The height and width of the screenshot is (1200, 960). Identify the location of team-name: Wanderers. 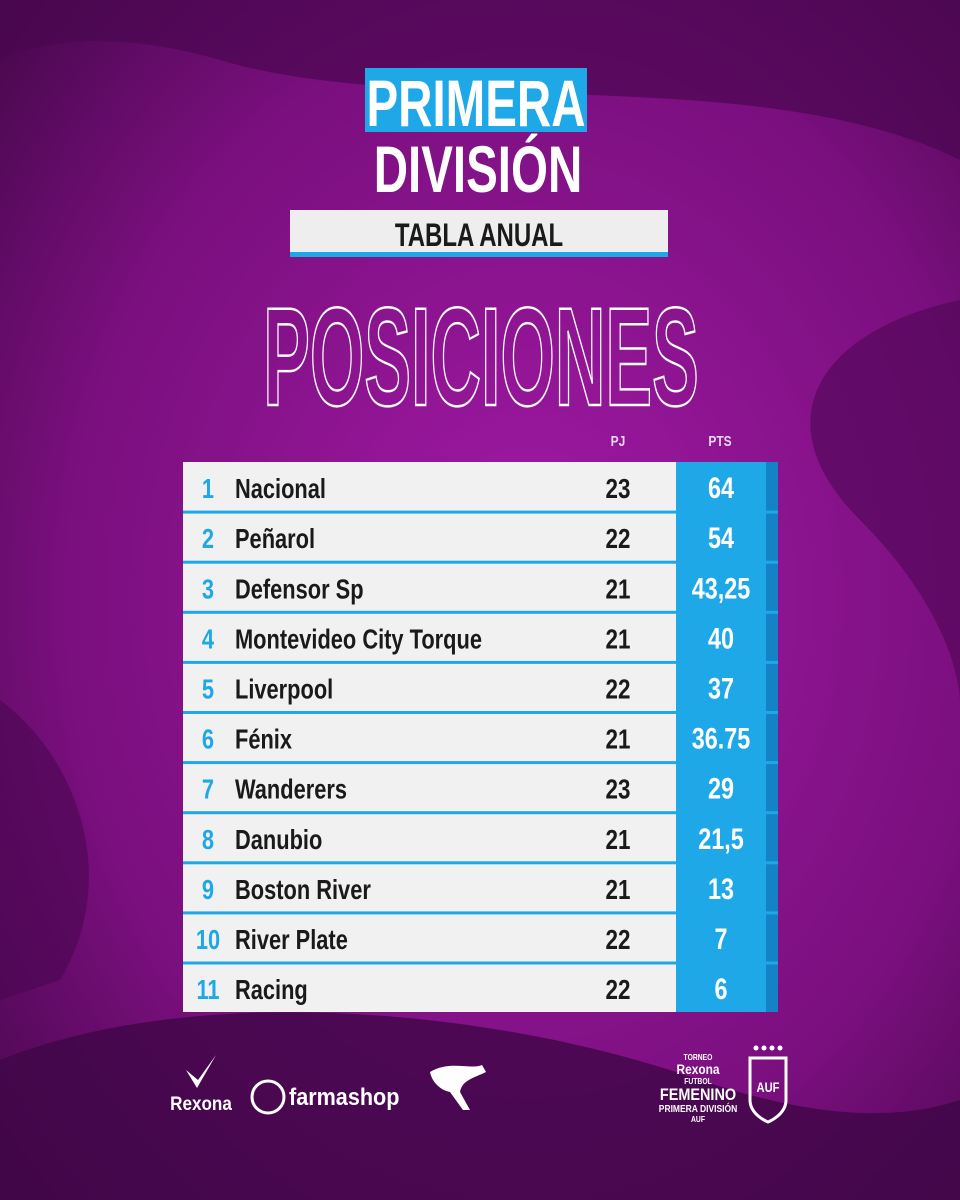
(291, 789).